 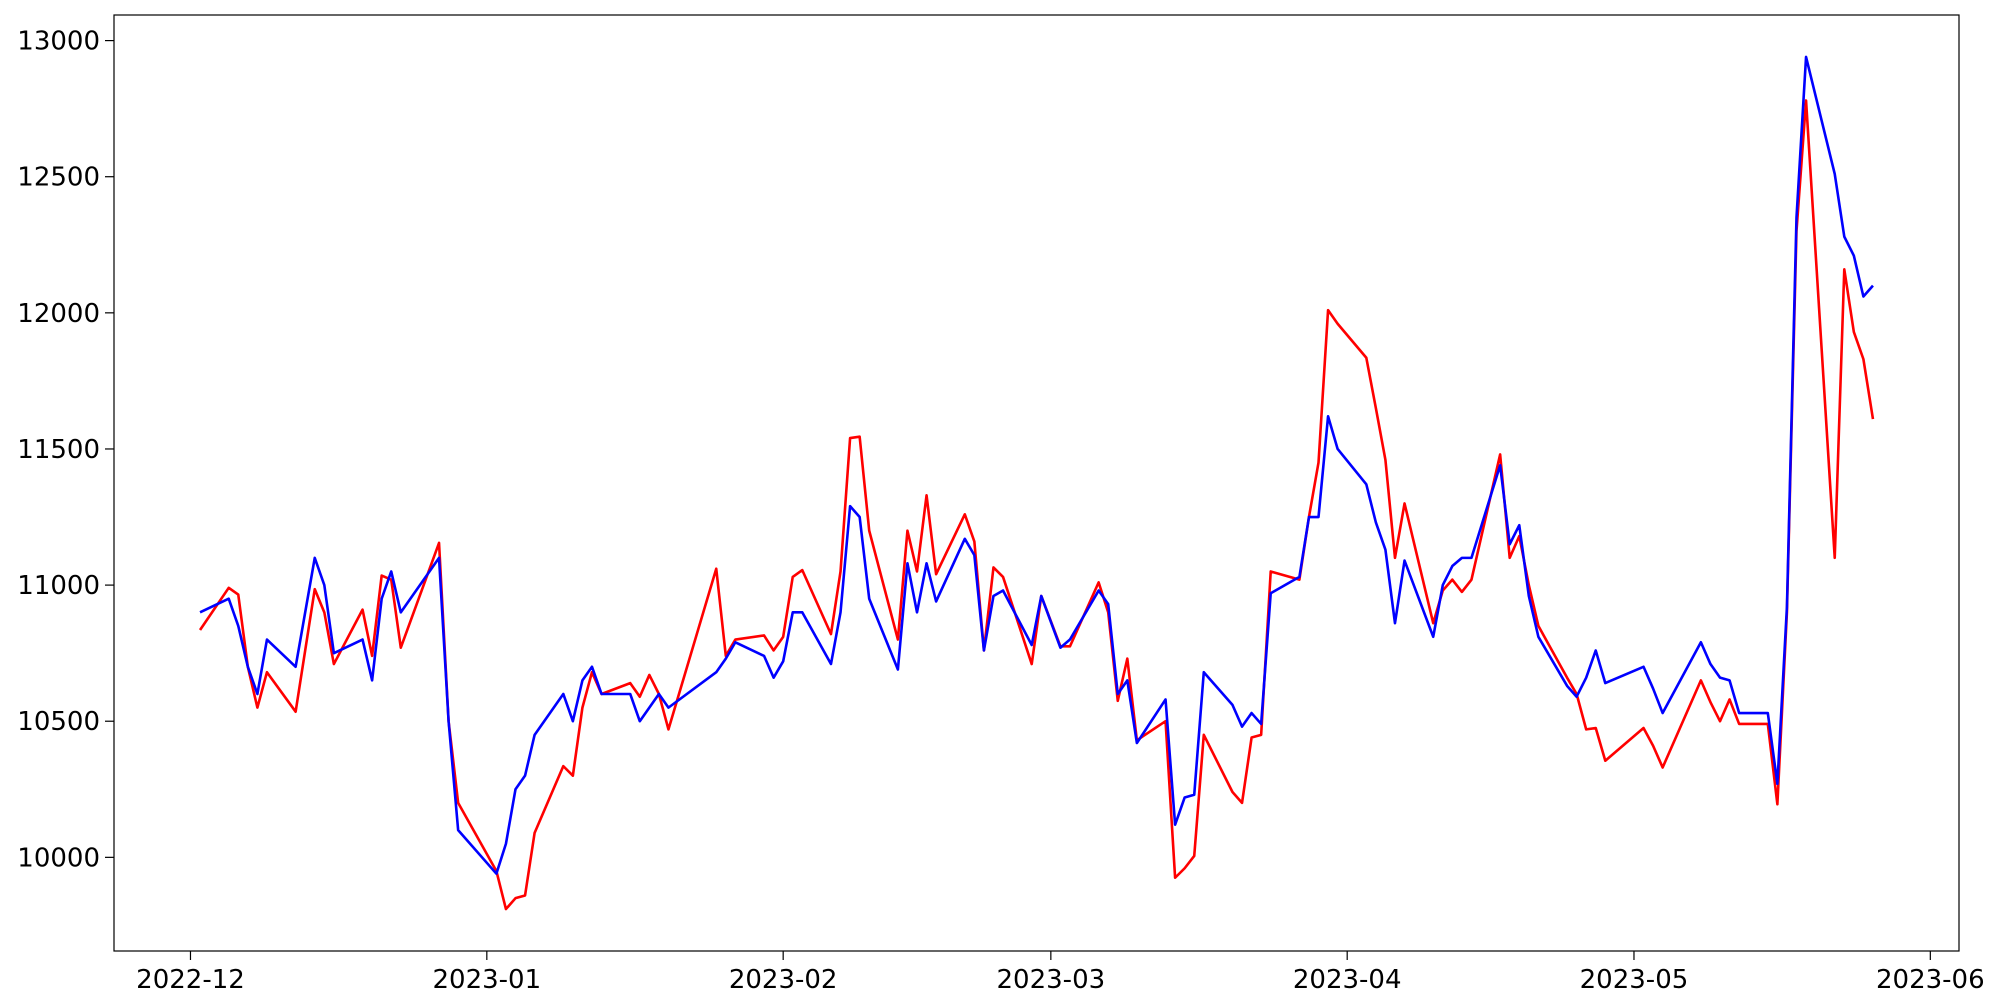 I want to click on x-tick-label: 2023-03, so click(x=1051, y=980).